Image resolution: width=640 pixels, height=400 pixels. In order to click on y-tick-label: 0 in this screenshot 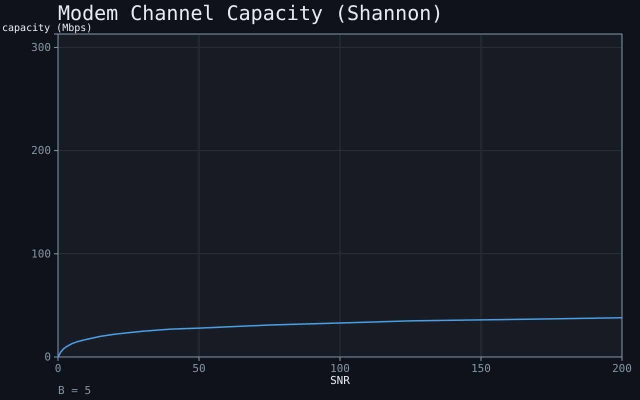, I will do `click(47, 357)`.